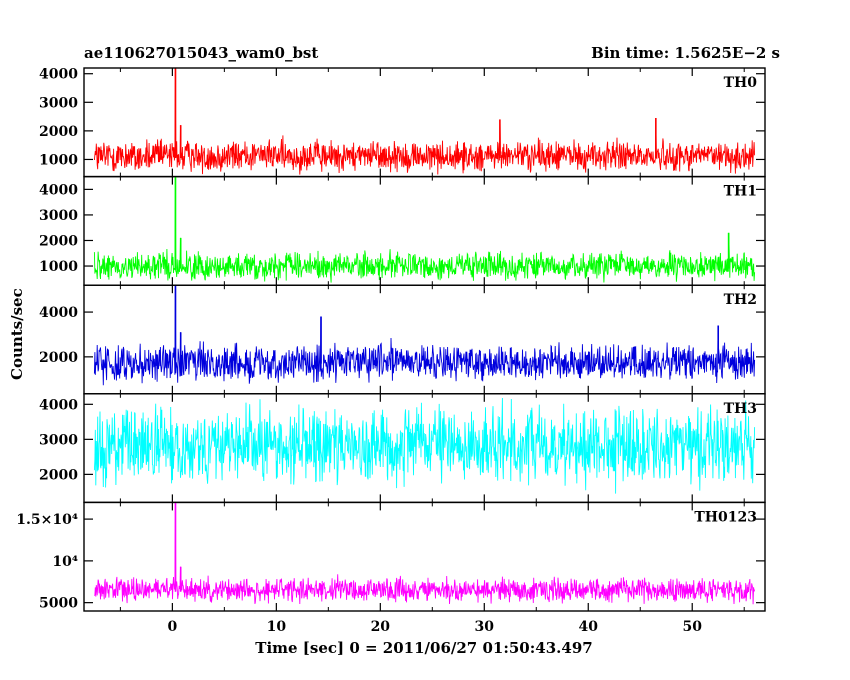  I want to click on panel-frame-th0123, so click(424, 556).